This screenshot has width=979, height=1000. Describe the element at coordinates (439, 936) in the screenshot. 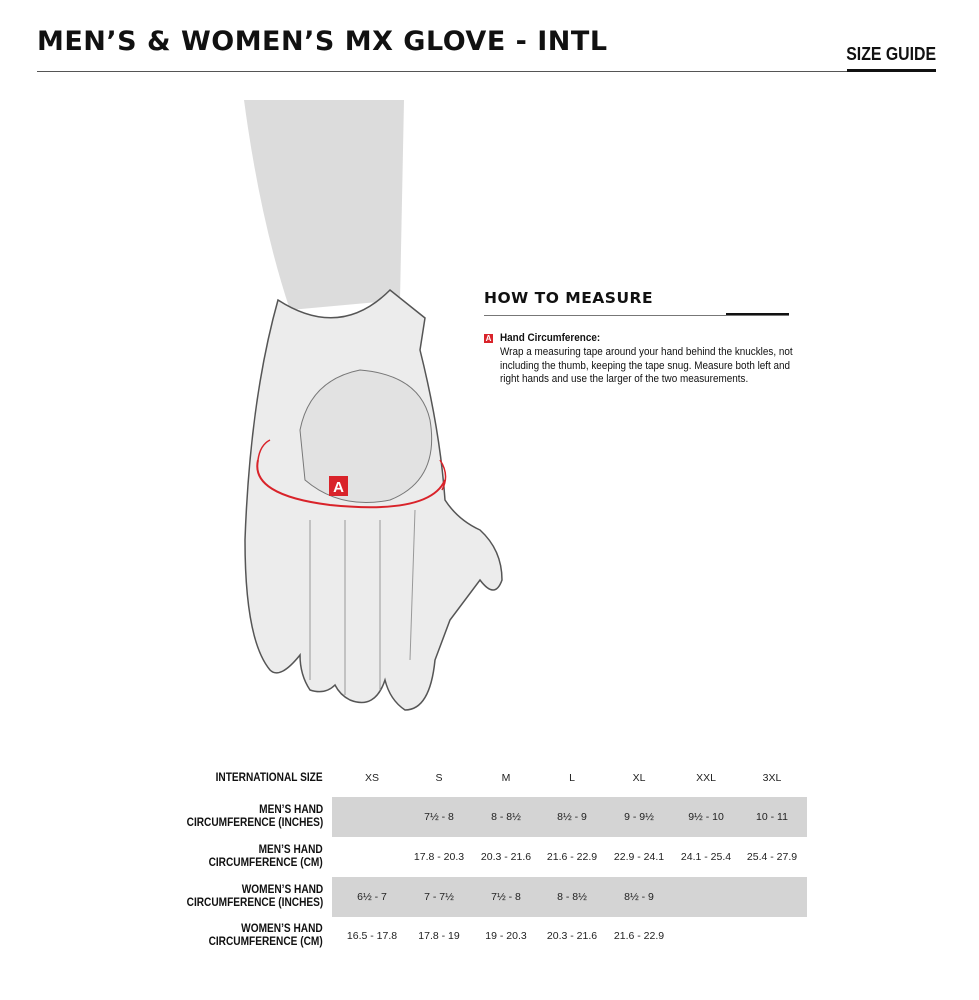

I see `table-cell: 17.8 - 19` at that location.